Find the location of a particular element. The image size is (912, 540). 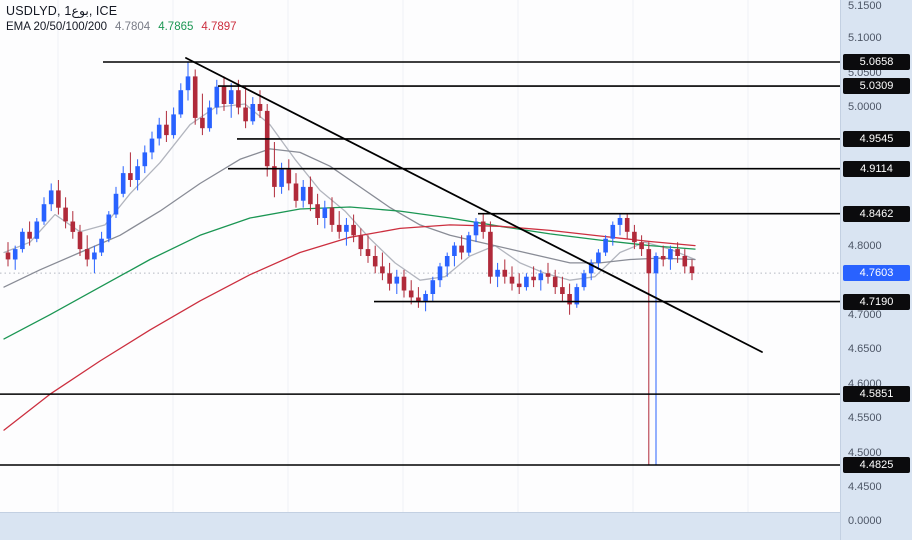

price-tick-label: 4.5000 is located at coordinates (865, 452).